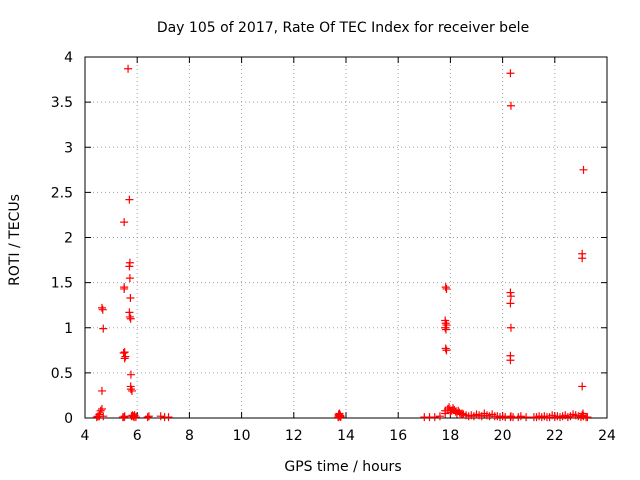  I want to click on x-tick-label: 18, so click(450, 436).